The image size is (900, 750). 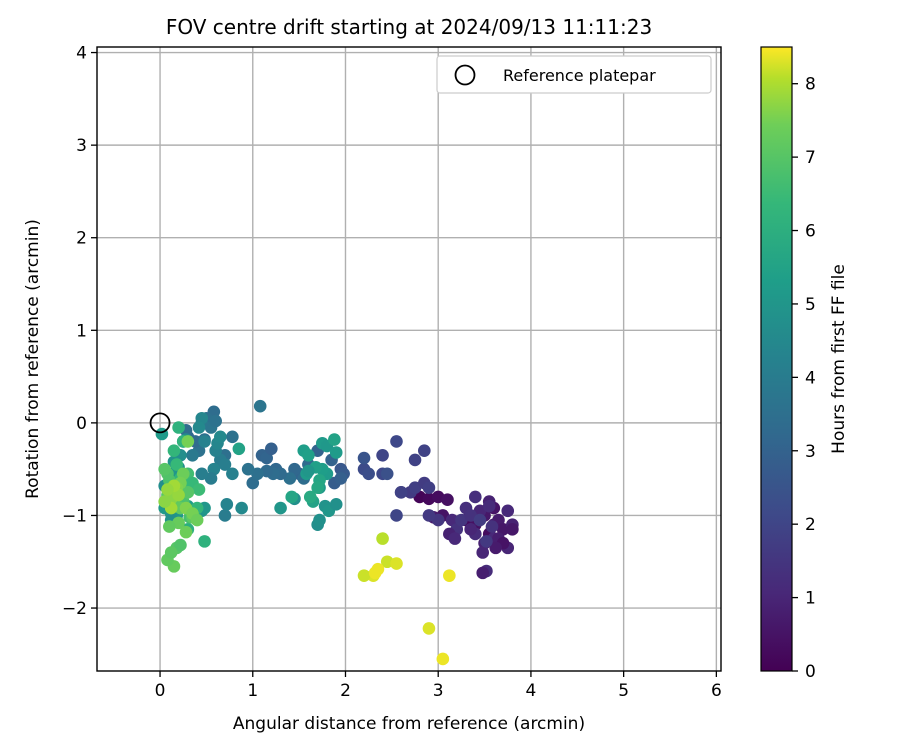 What do you see at coordinates (810, 232) in the screenshot?
I see `colorbar-tick-label: 6` at bounding box center [810, 232].